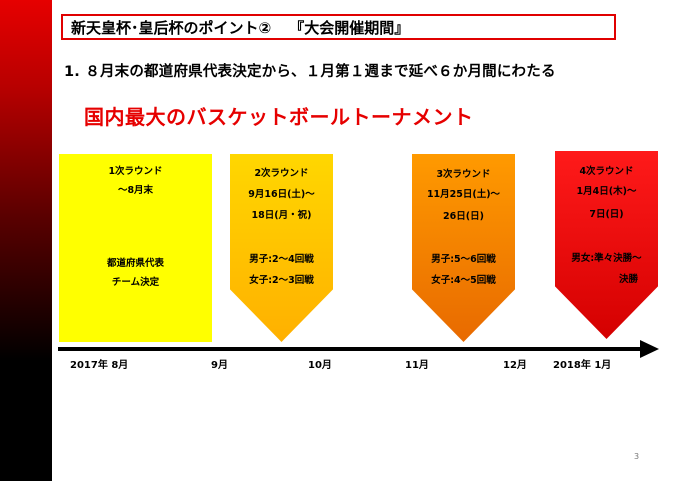 The height and width of the screenshot is (481, 680). I want to click on title-box: 新天皇杯･皇后杯のポイント② 『大会開催期間』, so click(338, 27).